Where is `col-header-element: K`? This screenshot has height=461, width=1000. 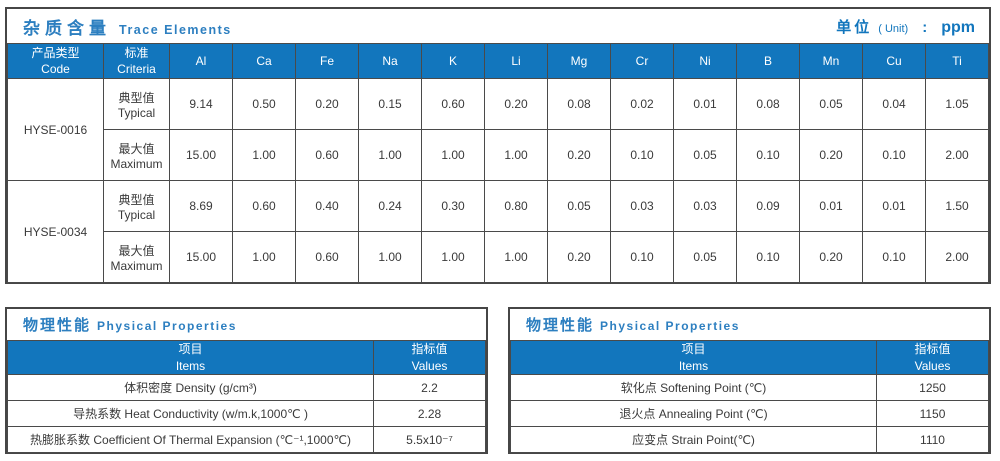
col-header-element: K is located at coordinates (453, 61).